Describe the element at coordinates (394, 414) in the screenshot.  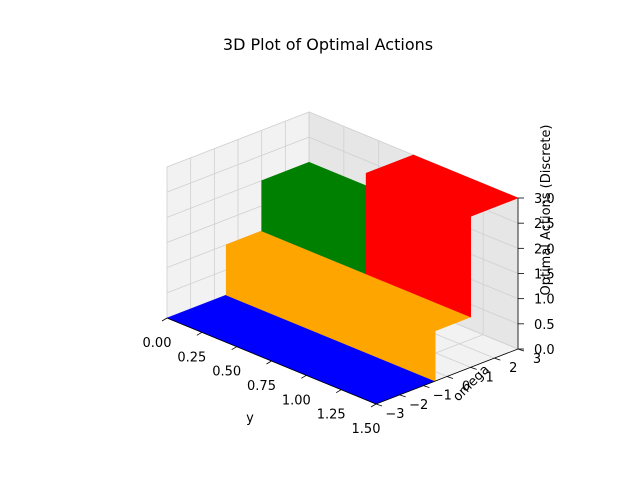
I see `y-tick-label: −3` at that location.